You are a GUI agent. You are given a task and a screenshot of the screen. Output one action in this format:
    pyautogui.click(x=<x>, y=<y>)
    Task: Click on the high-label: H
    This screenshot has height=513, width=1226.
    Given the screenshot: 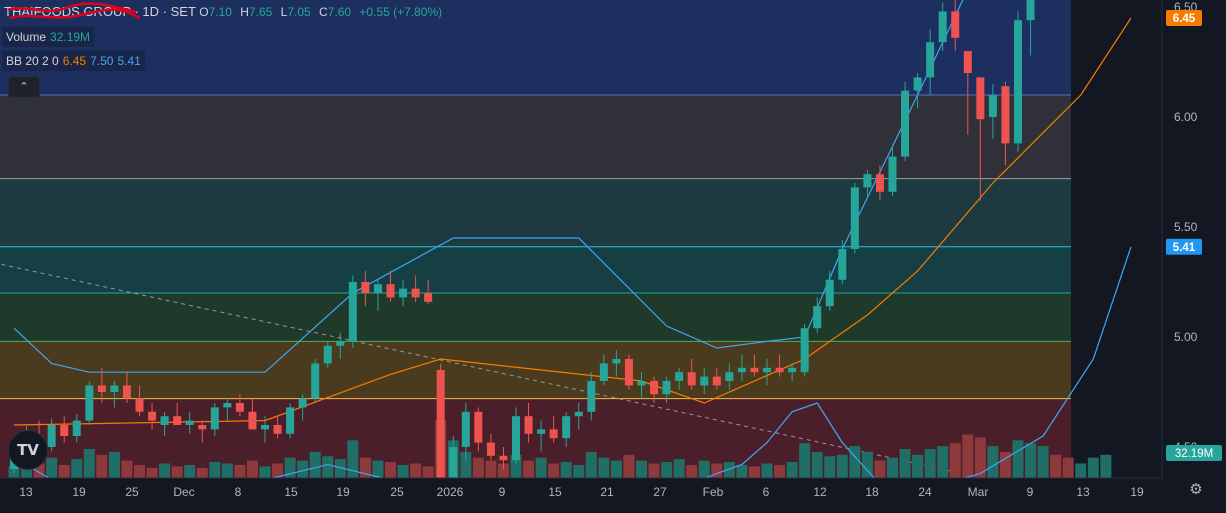 What is the action you would take?
    pyautogui.click(x=244, y=12)
    